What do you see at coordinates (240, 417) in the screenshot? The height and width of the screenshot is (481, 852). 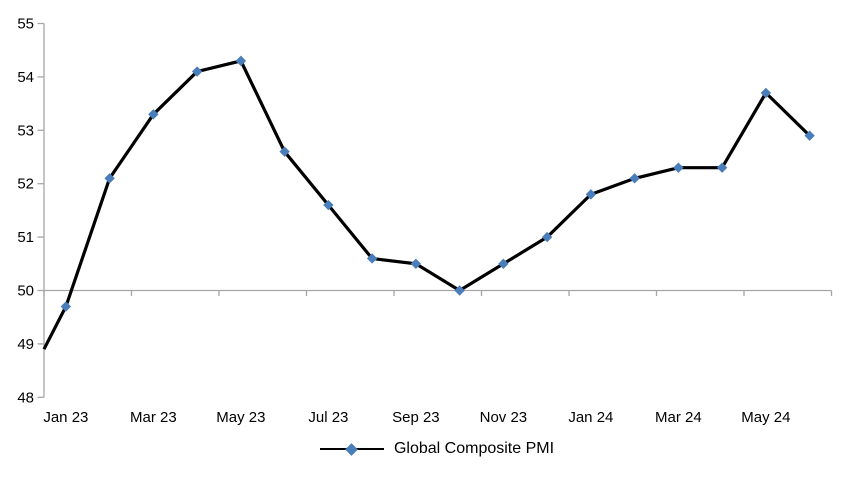 I see `x-tick-label: May 23` at bounding box center [240, 417].